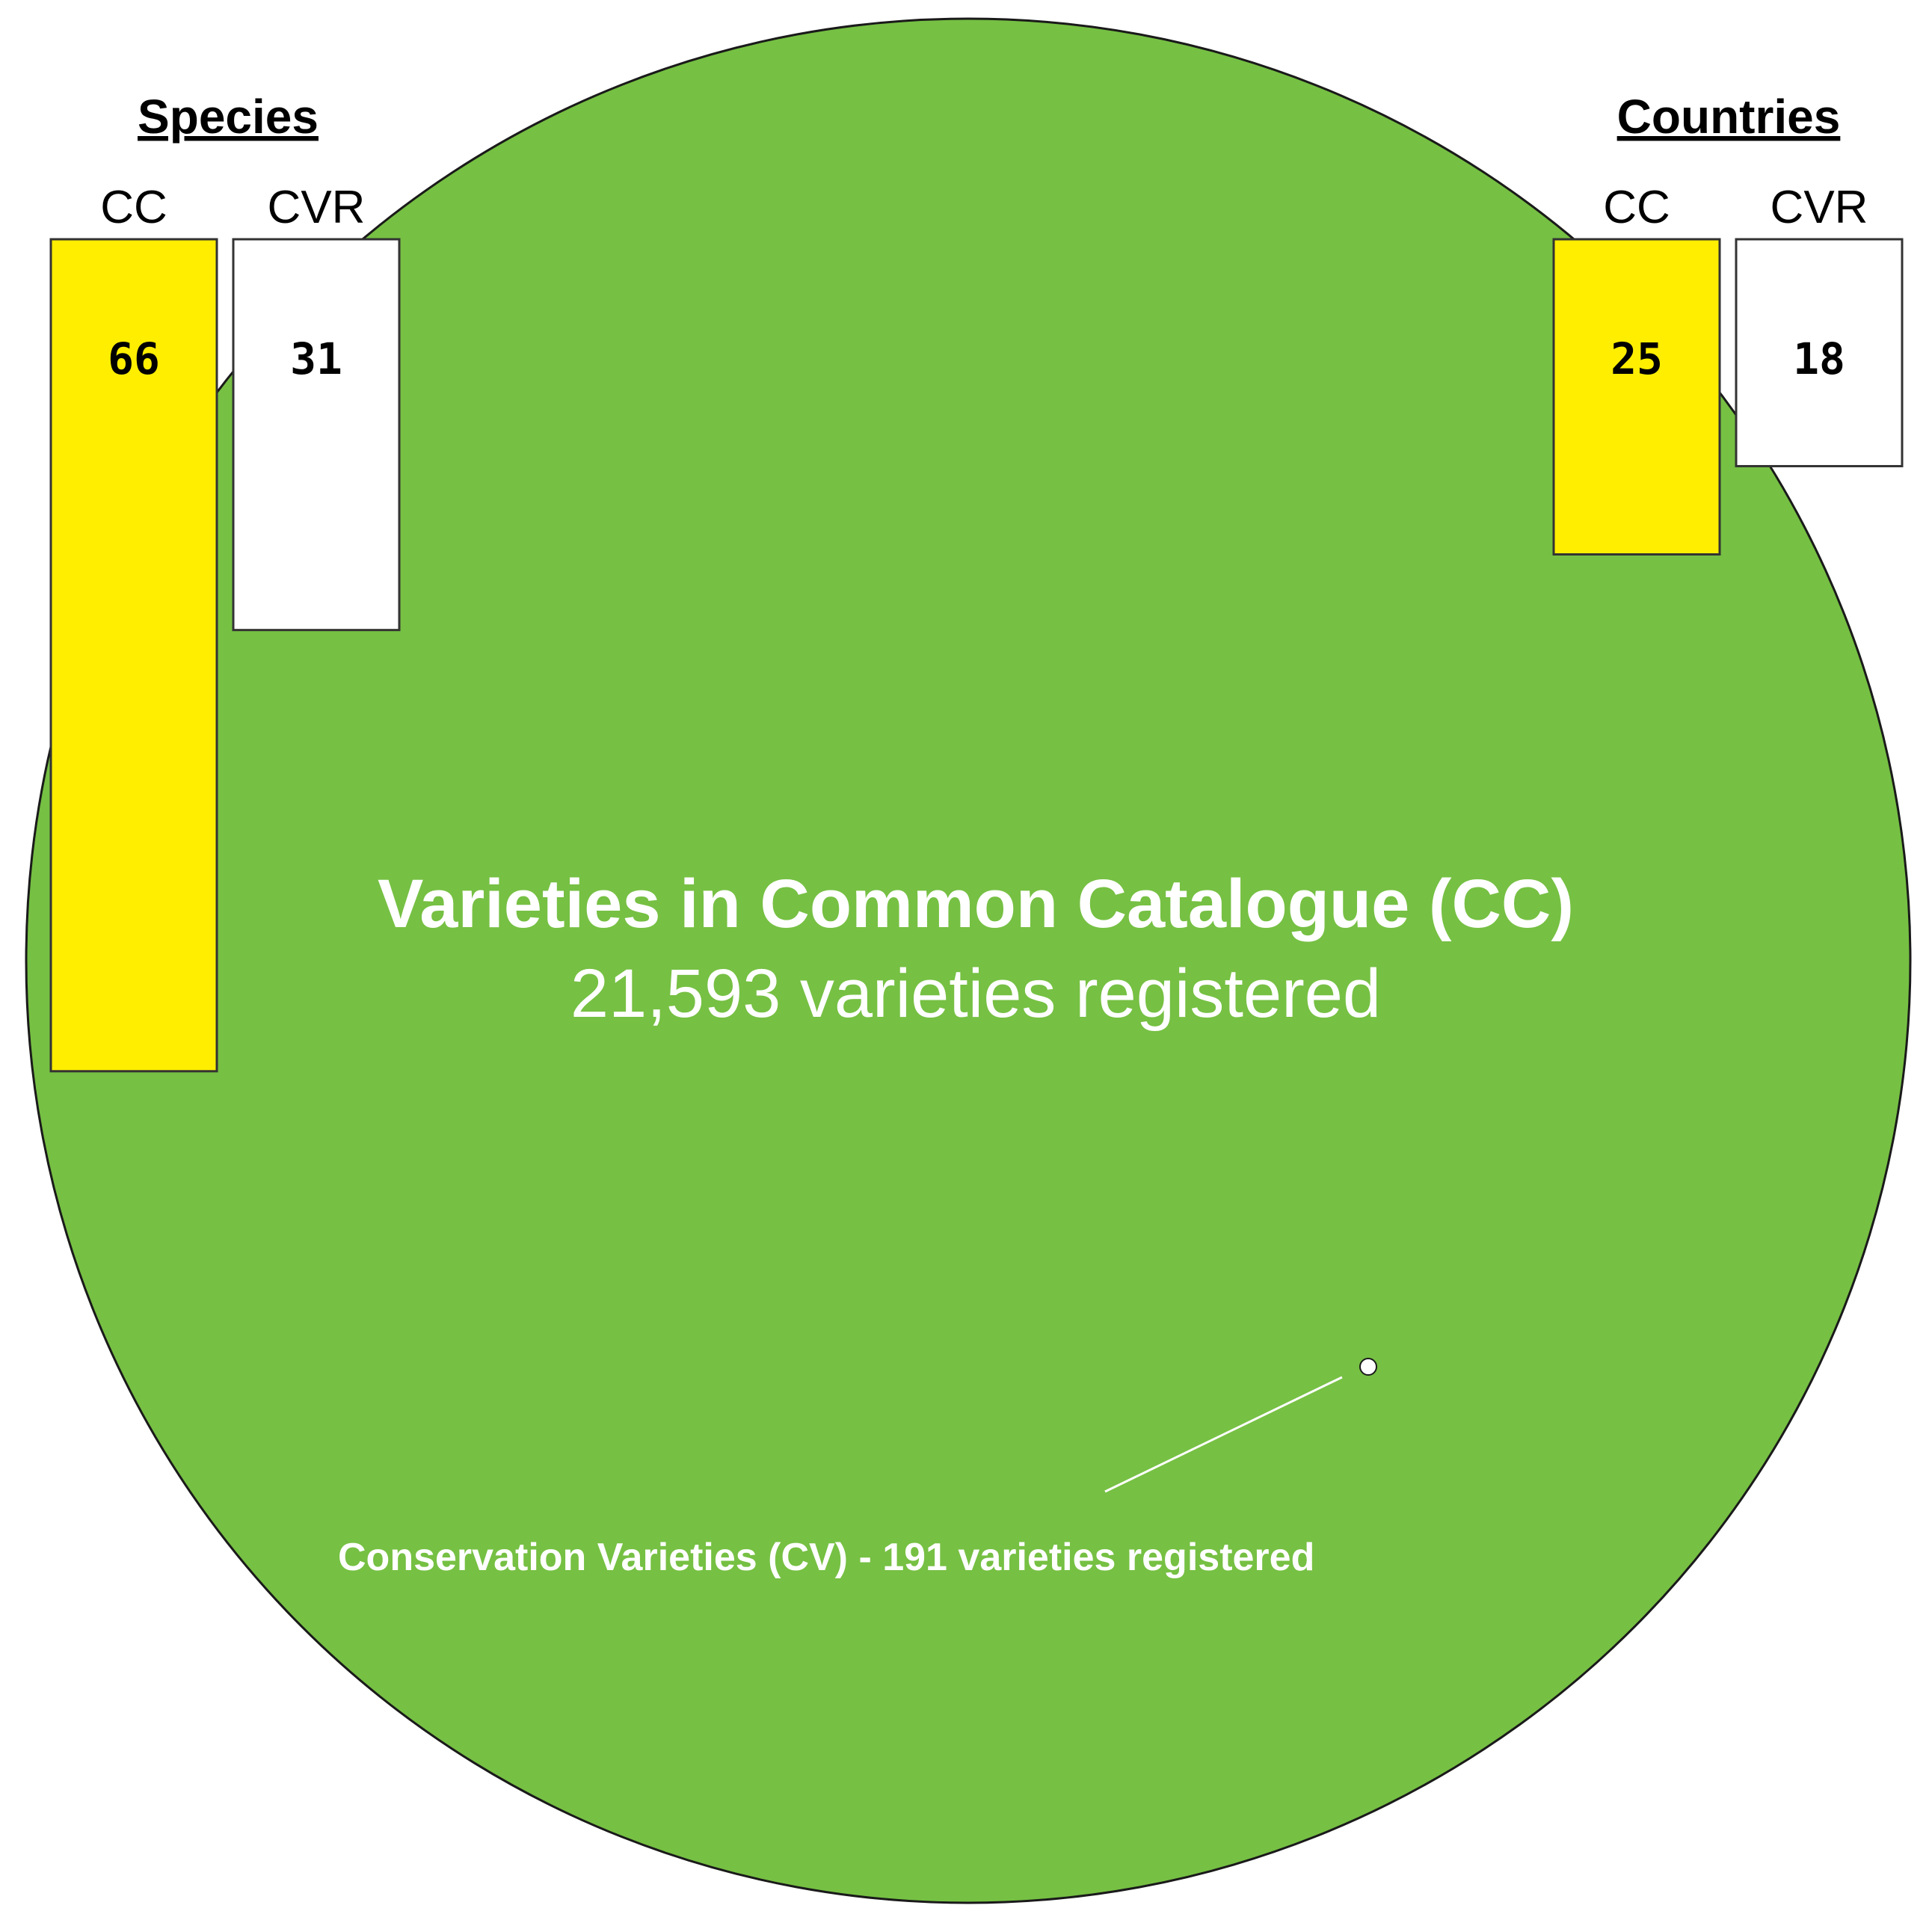  Describe the element at coordinates (976, 904) in the screenshot. I see `common-catalogue-title: Varieties in Common Catalogue (CC)` at that location.